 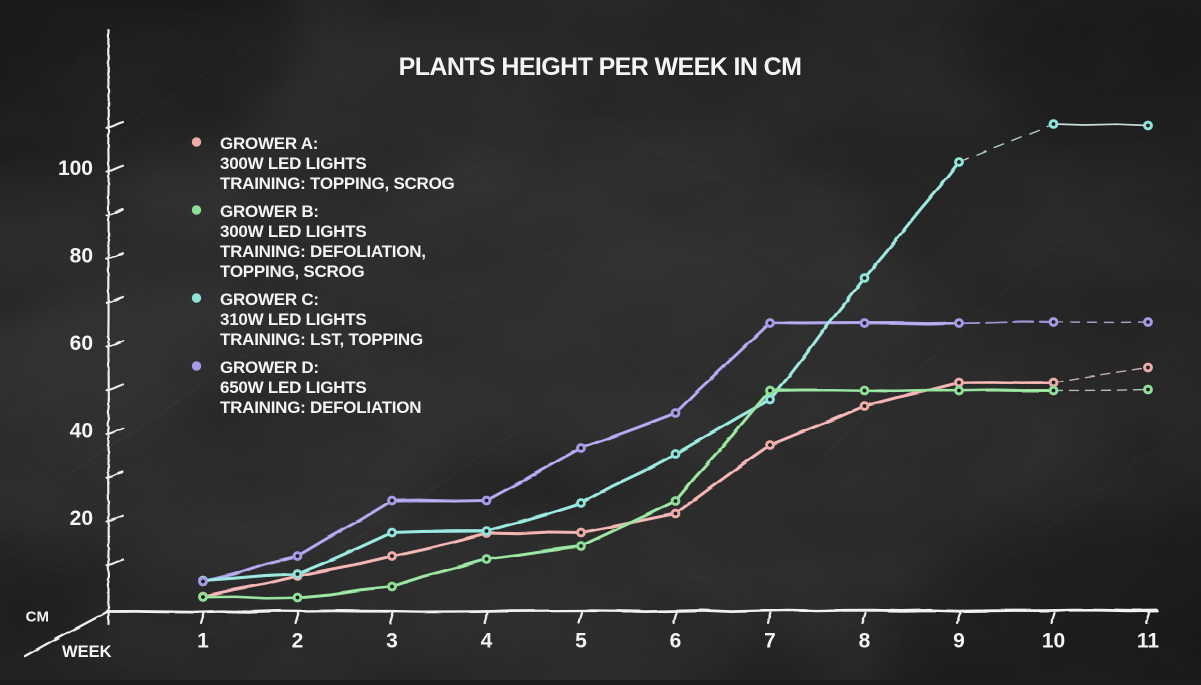 I want to click on svg-text: 10, so click(x=1053, y=641).